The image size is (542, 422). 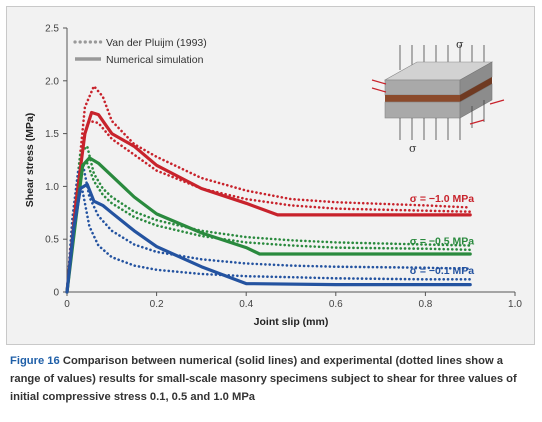 I want to click on inset-arrows-bottom, so click(x=442, y=120).